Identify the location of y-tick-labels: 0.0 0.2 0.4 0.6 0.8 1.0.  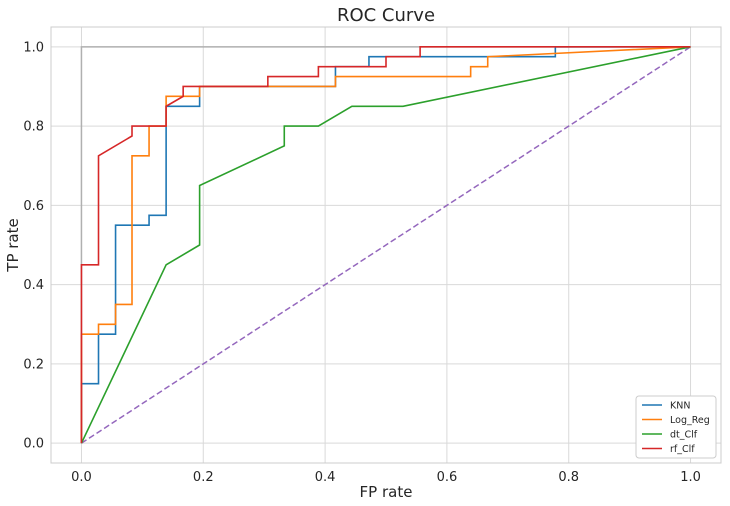
(33, 245).